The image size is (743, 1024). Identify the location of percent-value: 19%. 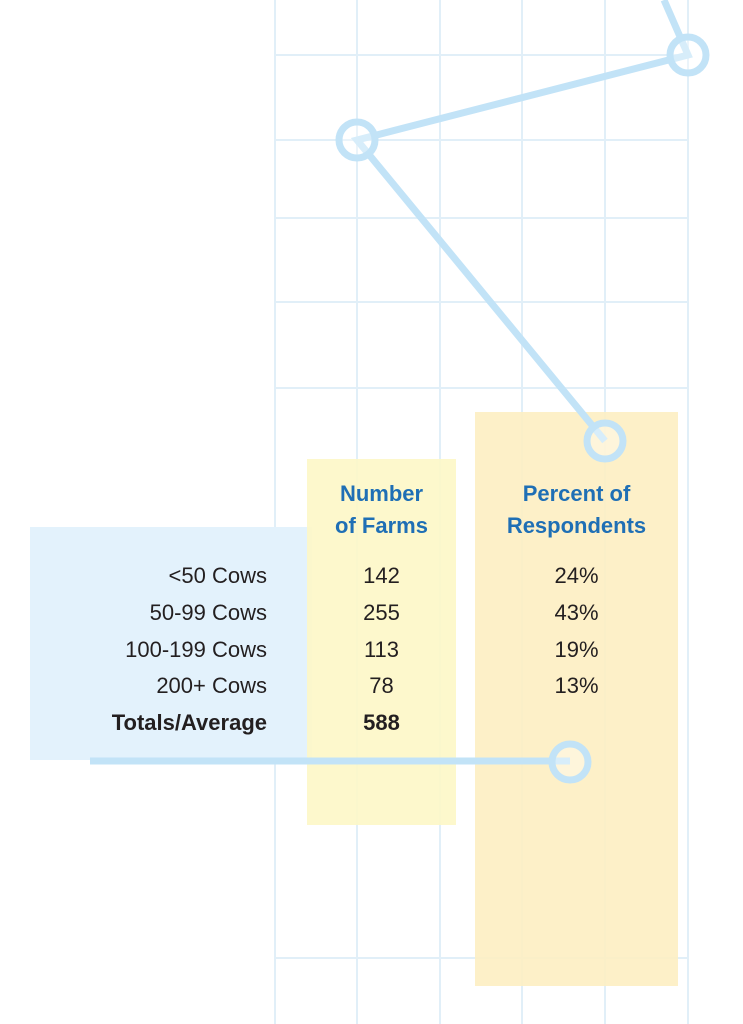
(576, 649).